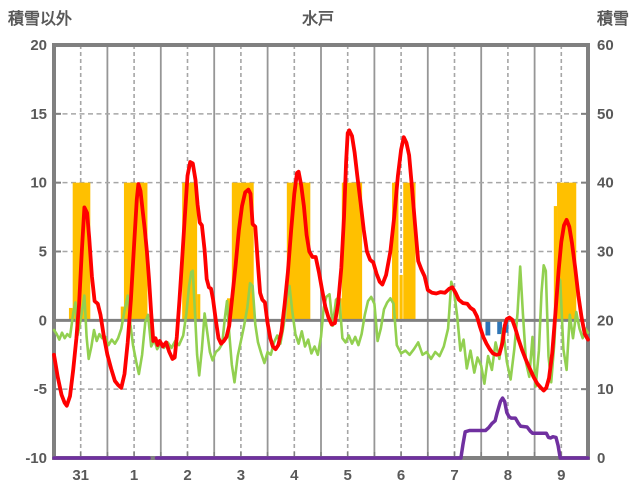  What do you see at coordinates (508, 475) in the screenshot?
I see `svg-text: 8` at bounding box center [508, 475].